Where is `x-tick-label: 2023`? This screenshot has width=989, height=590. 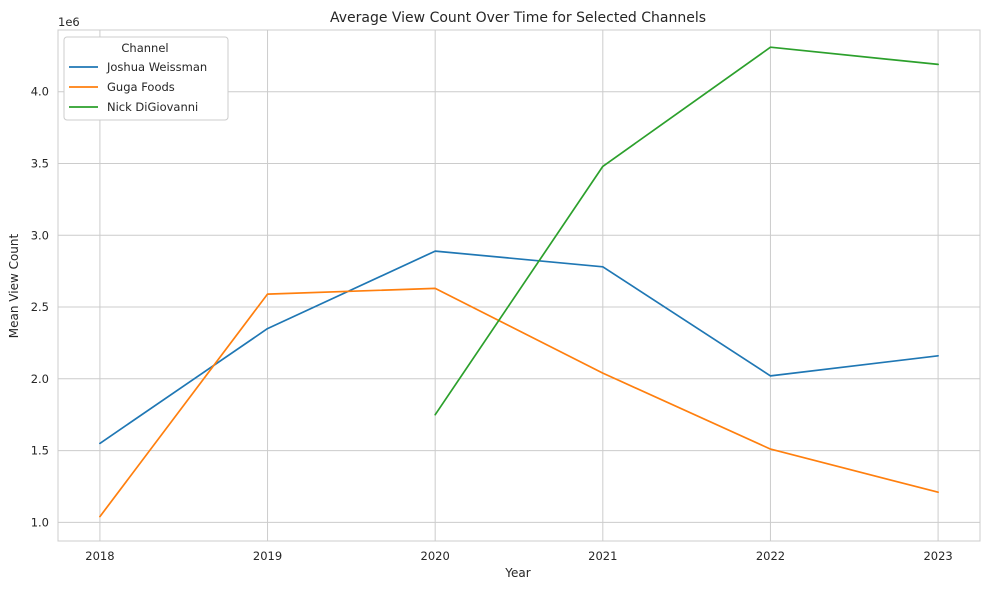 x-tick-label: 2023 is located at coordinates (937, 556).